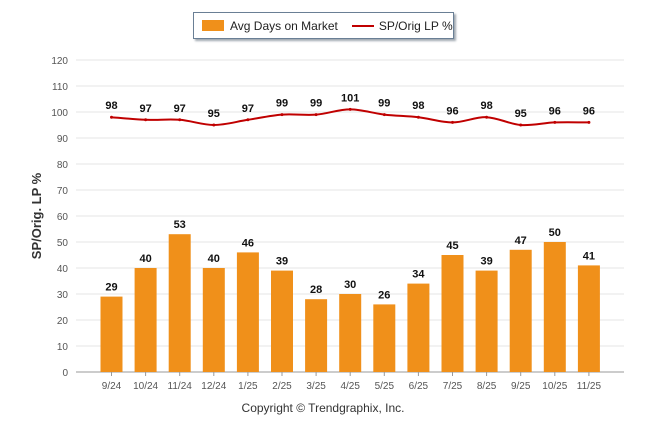 This screenshot has height=439, width=646. Describe the element at coordinates (180, 386) in the screenshot. I see `x-tick-label: 11/24` at that location.